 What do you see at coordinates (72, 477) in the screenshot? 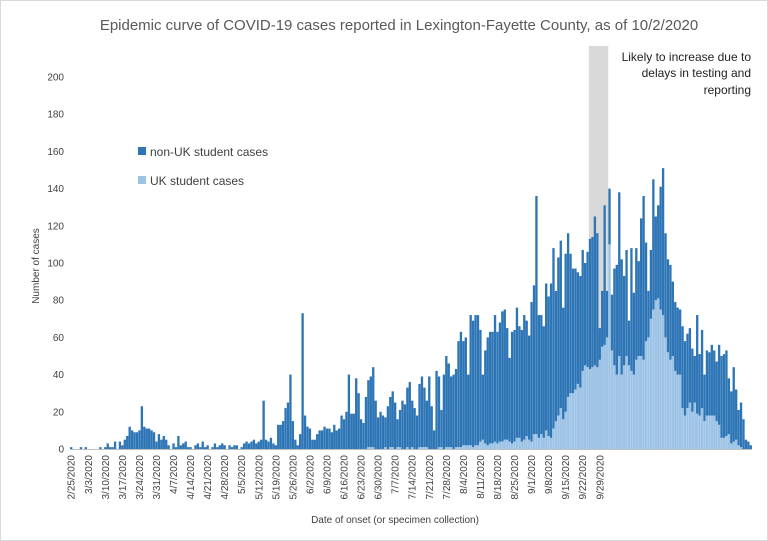
I see `x-tick-label: 2/25/2020` at bounding box center [72, 477].